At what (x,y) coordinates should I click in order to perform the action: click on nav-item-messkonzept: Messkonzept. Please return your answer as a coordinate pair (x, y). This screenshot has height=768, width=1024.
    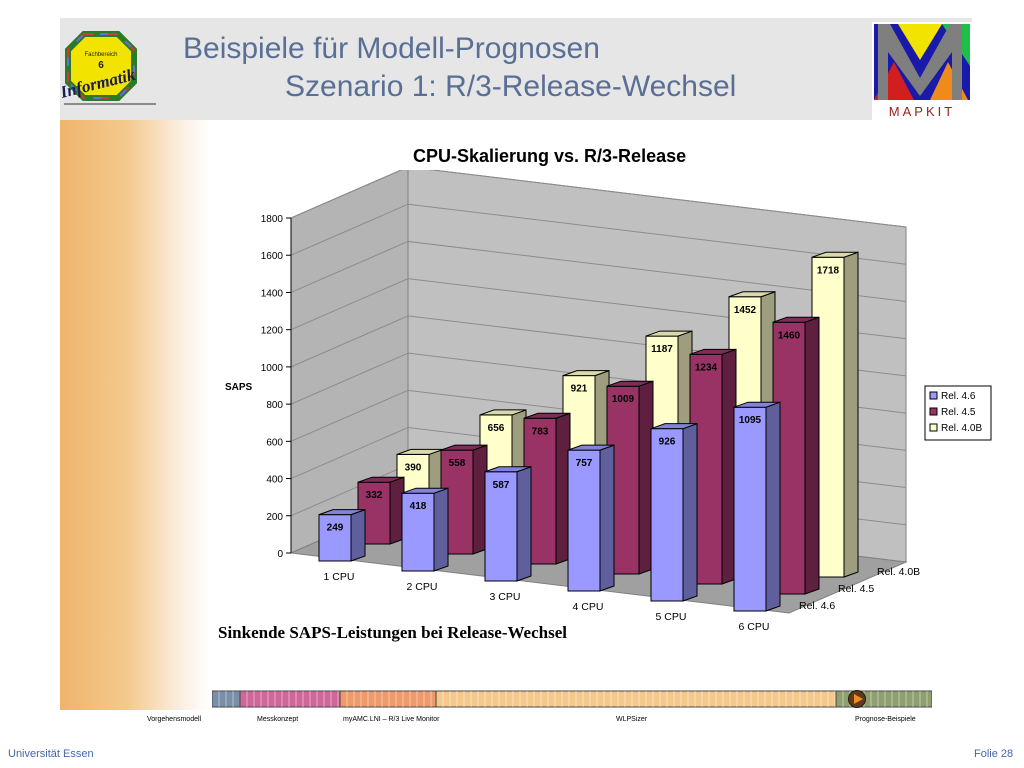
    Looking at the image, I should click on (278, 719).